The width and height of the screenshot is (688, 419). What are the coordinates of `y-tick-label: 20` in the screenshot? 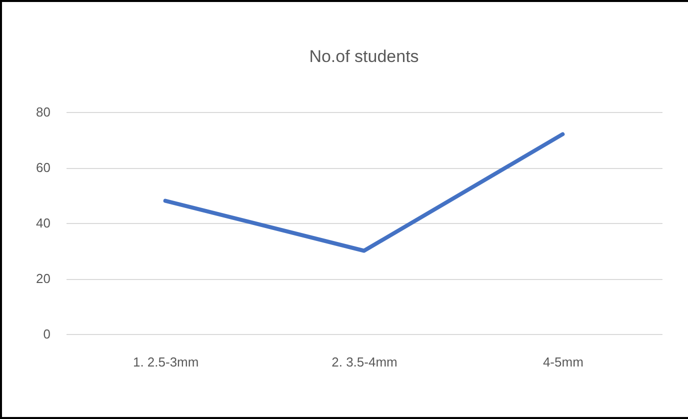 It's located at (43, 278).